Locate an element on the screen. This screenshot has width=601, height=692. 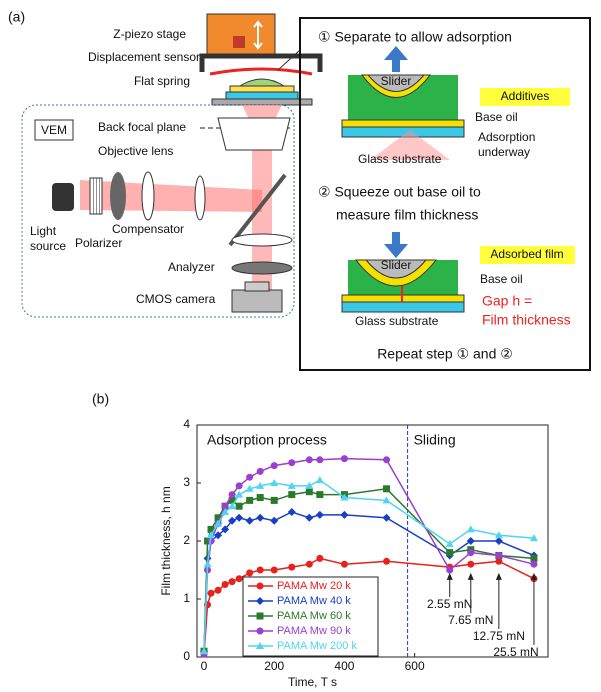
tag is located at coordinates (527, 255).